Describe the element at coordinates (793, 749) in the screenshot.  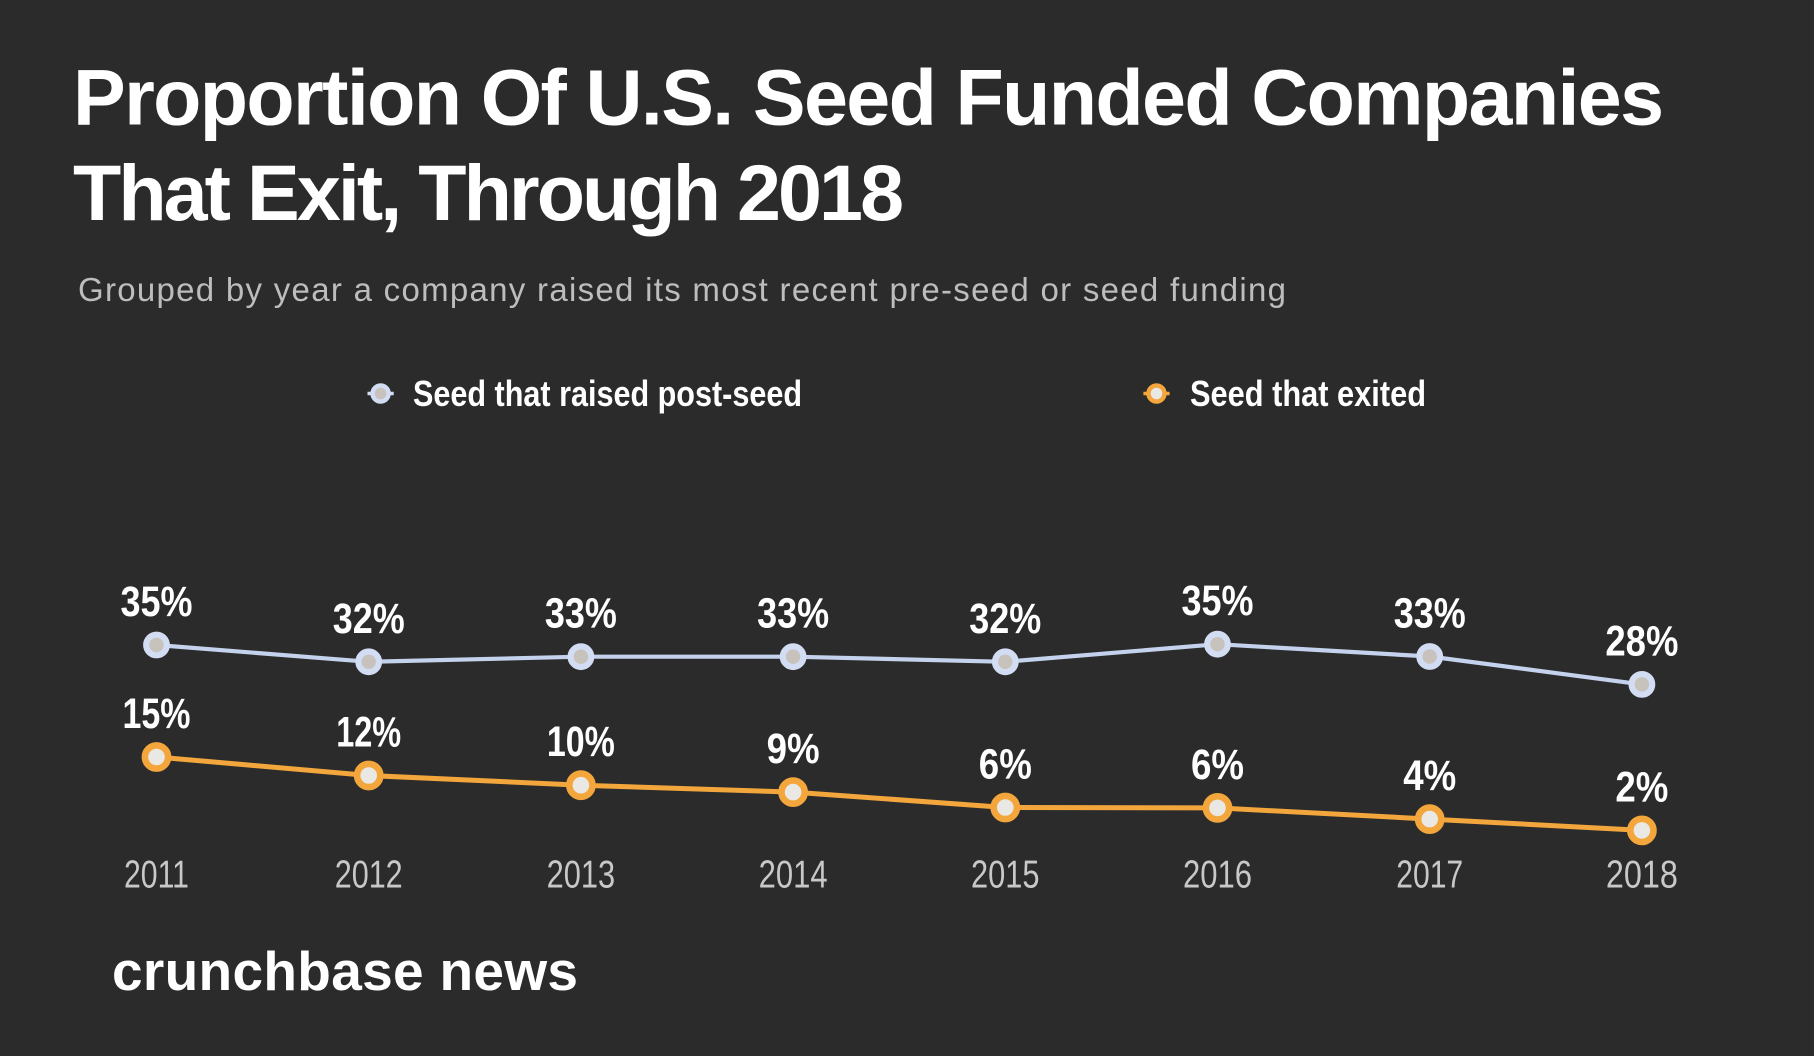
I see `svg-text: 9%` at that location.